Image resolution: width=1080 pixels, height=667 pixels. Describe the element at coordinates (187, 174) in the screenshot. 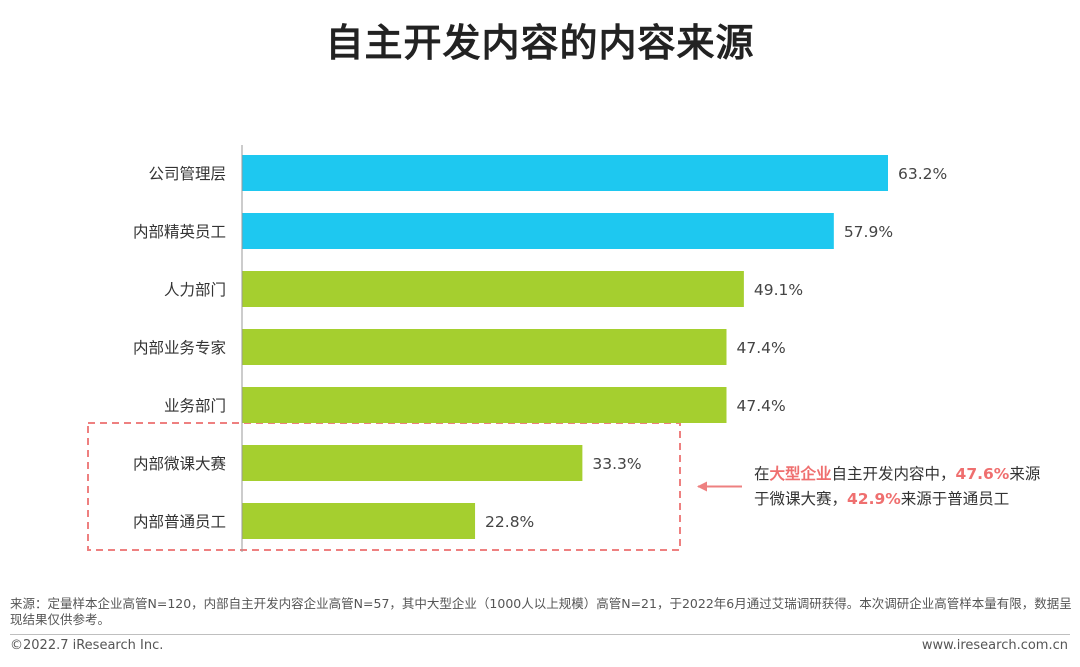

I see `category-label: 公司管理层` at that location.